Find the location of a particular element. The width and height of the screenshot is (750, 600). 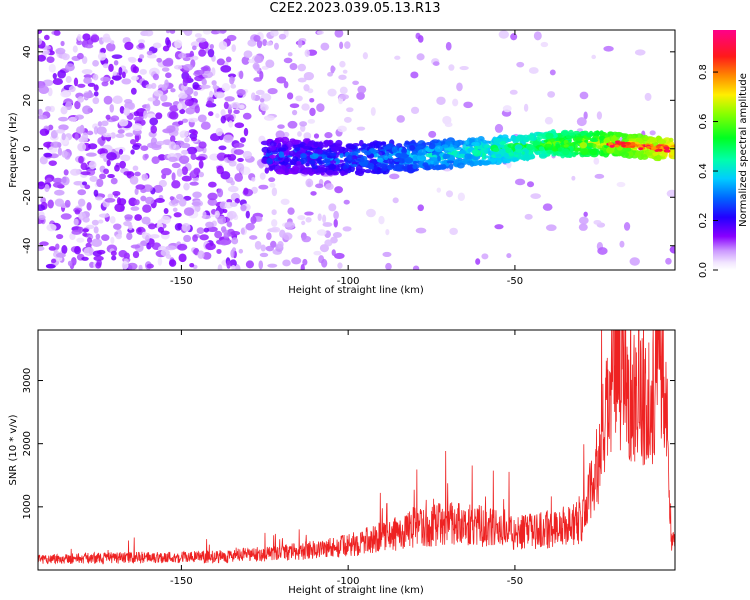

x-tick-label: -100 is located at coordinates (348, 581).